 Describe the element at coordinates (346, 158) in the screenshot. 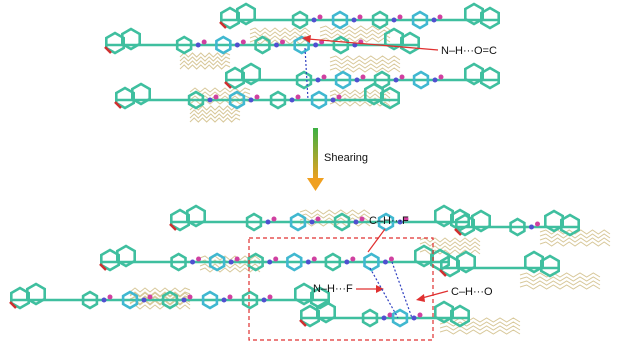

I see `label-shearing: Shearing` at that location.